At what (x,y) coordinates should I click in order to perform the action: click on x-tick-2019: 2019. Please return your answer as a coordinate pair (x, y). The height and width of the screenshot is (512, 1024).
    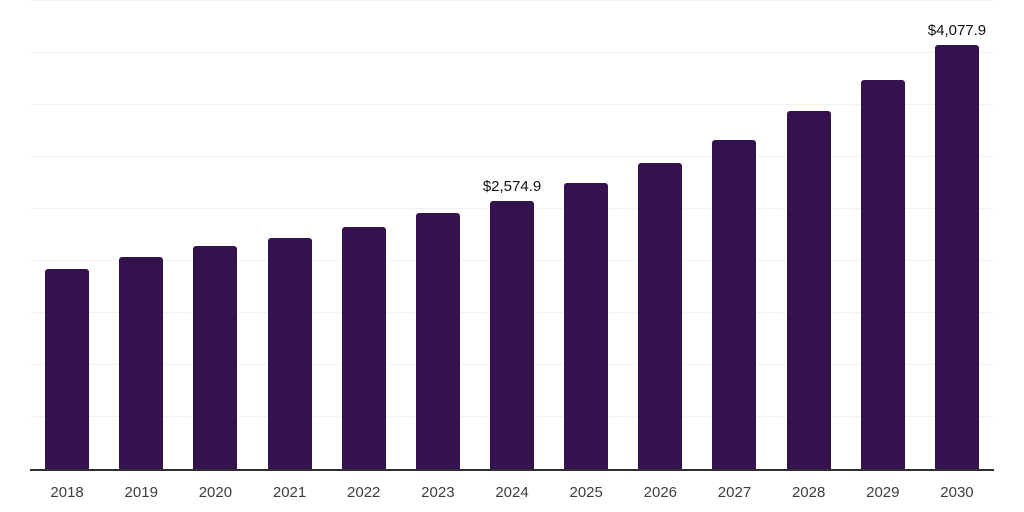
    Looking at the image, I should click on (141, 492).